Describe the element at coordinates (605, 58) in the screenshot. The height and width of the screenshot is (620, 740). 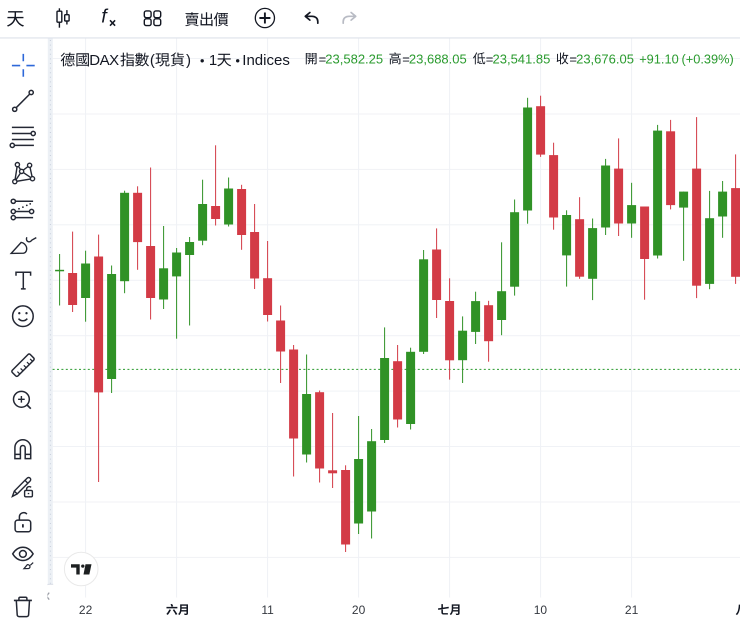
I see `svg-text: 23,676.05` at that location.